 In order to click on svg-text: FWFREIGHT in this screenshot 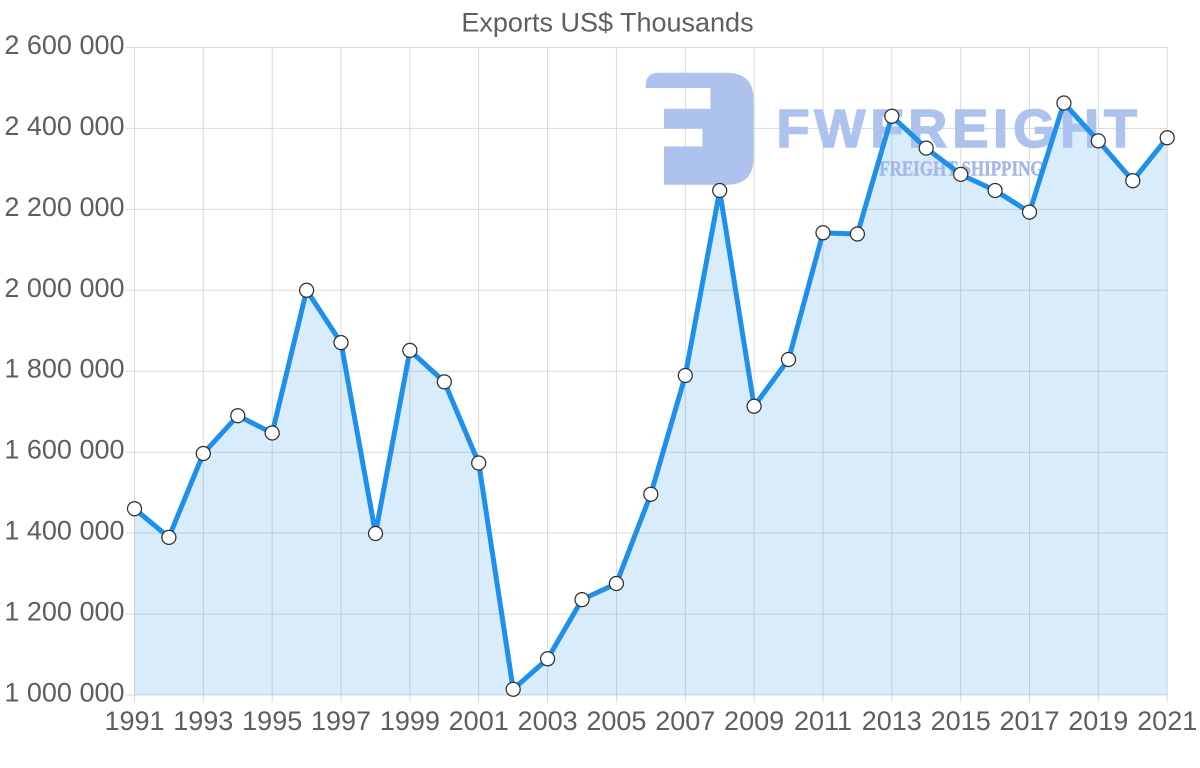, I will do `click(957, 129)`.